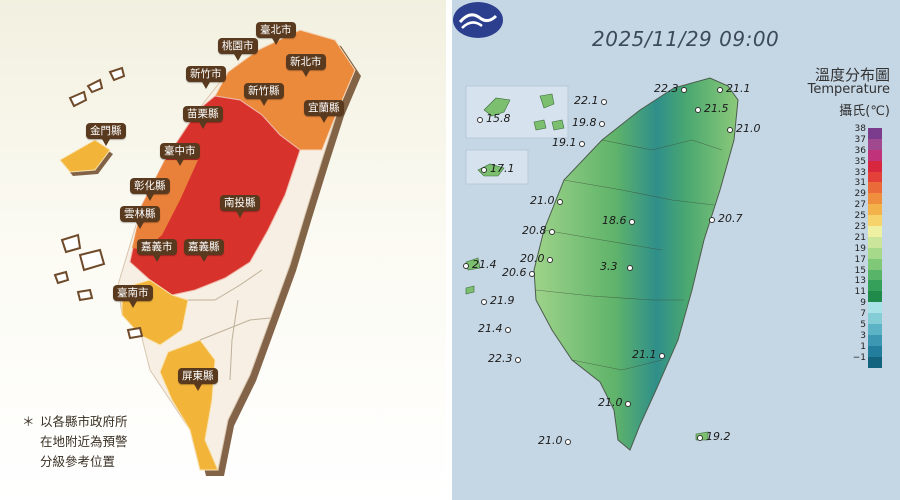  Describe the element at coordinates (864, 111) in the screenshot. I see `unit-label: 攝氏(℃)` at that location.